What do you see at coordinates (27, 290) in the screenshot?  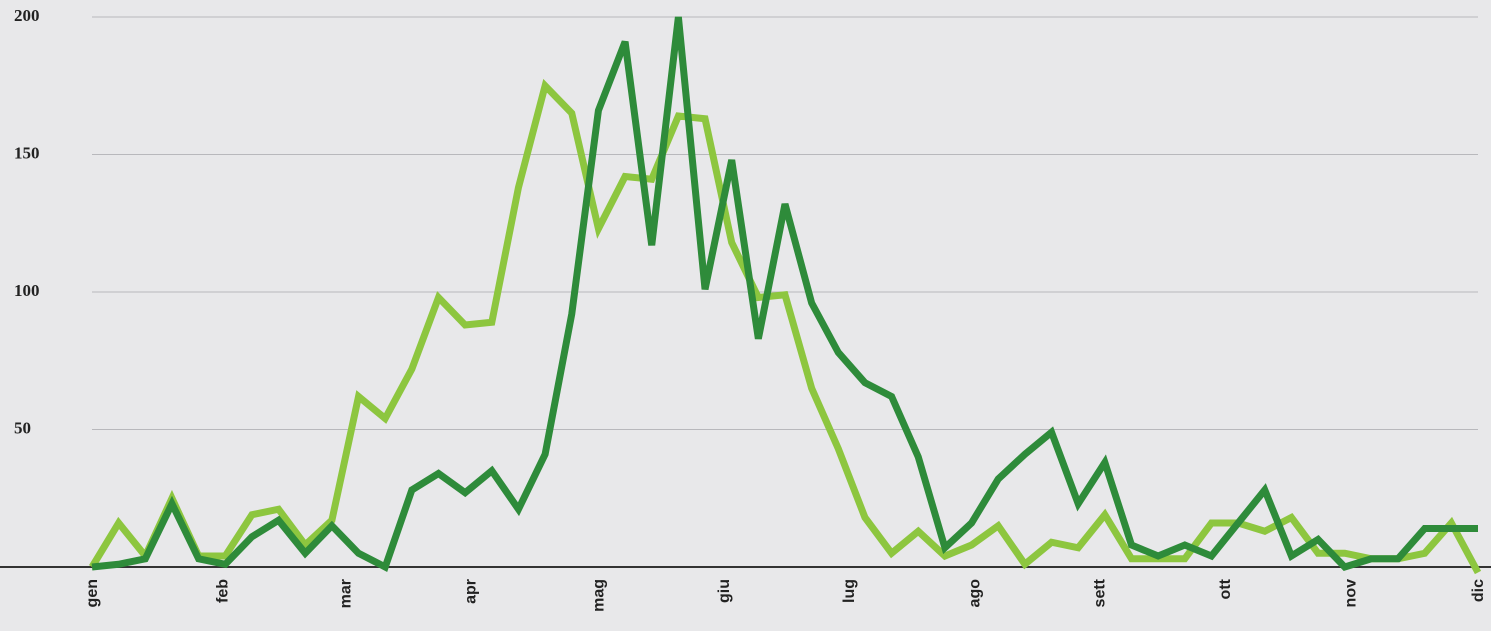 I see `y-tick-label: 100` at bounding box center [27, 290].